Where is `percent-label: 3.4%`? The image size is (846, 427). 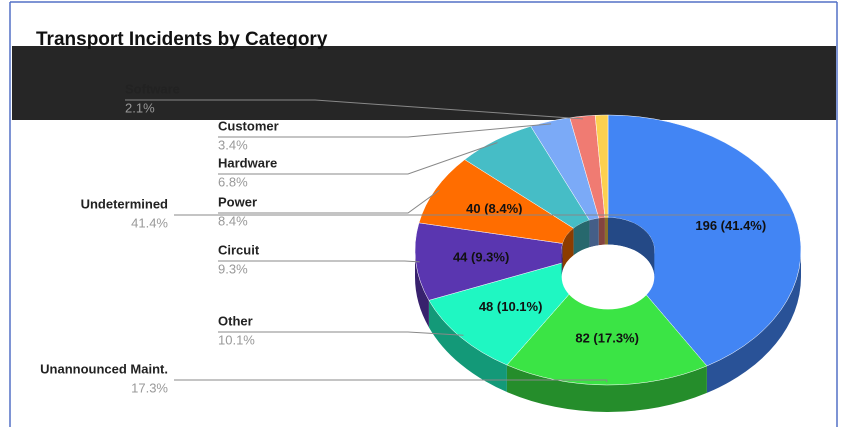
percent-label: 3.4% is located at coordinates (233, 144).